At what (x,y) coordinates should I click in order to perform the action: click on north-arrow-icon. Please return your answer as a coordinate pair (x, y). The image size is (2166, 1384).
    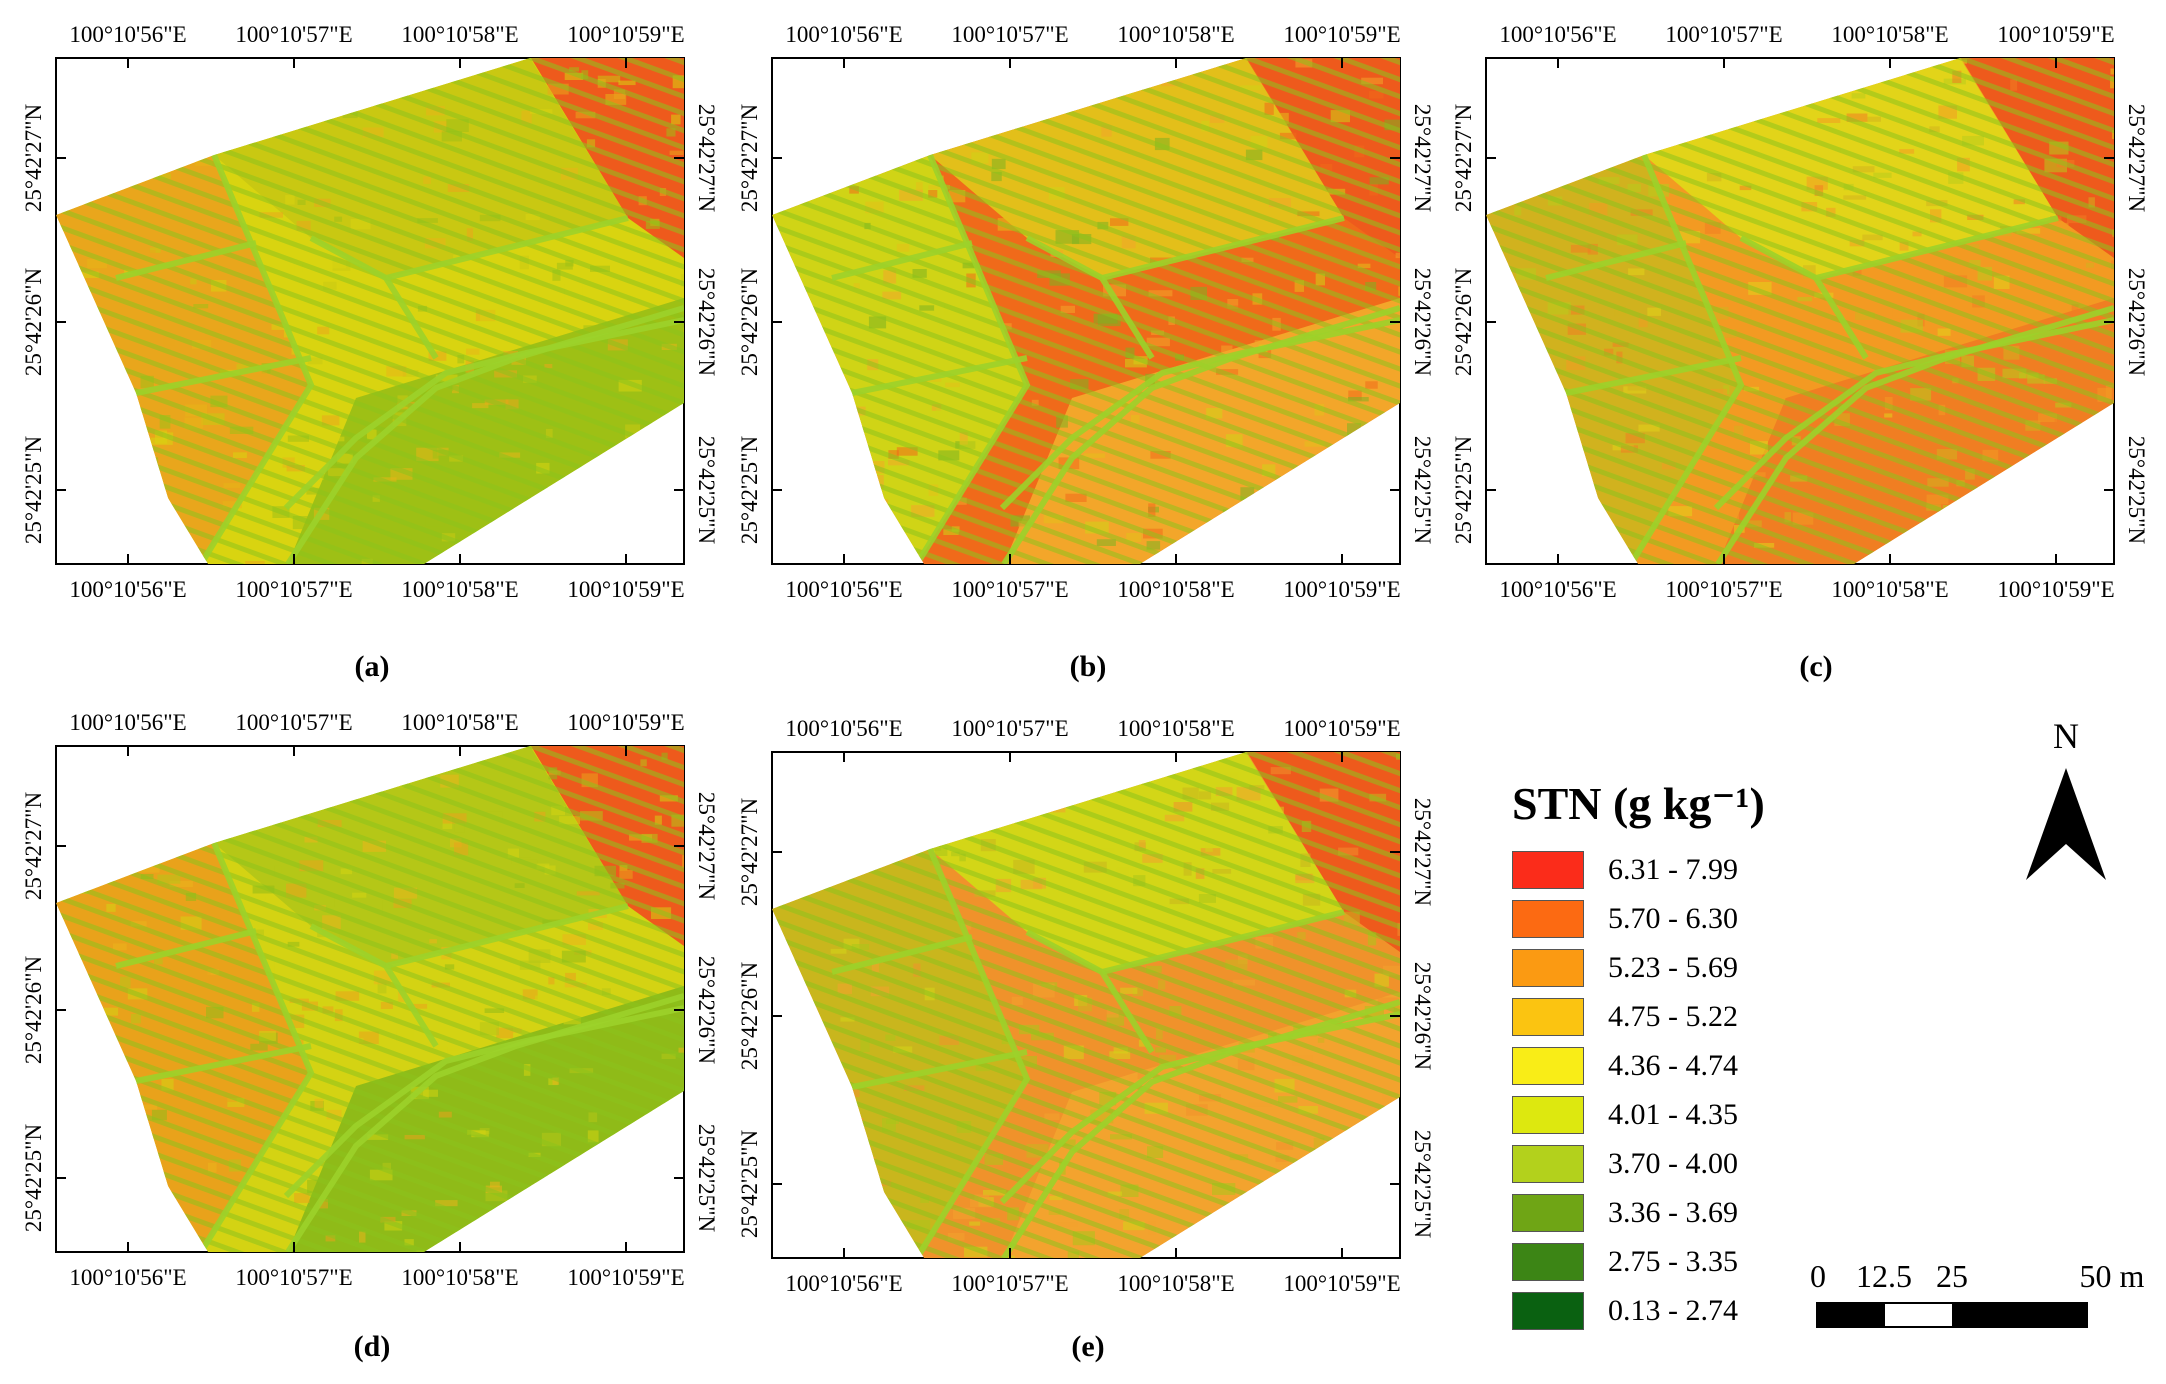
    Looking at the image, I should click on (2066, 824).